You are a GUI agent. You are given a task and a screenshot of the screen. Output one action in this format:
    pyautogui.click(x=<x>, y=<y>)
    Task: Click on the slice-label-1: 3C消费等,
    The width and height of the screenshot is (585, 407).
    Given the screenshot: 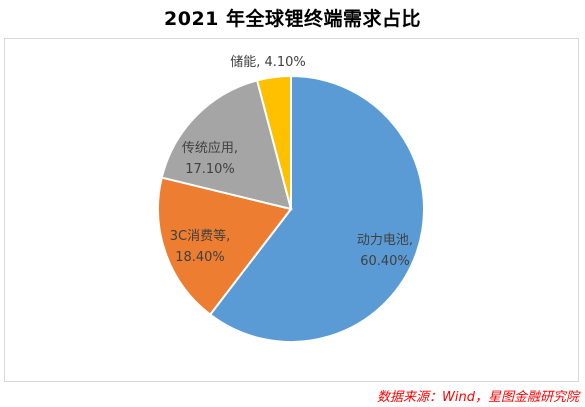 What is the action you would take?
    pyautogui.click(x=200, y=236)
    